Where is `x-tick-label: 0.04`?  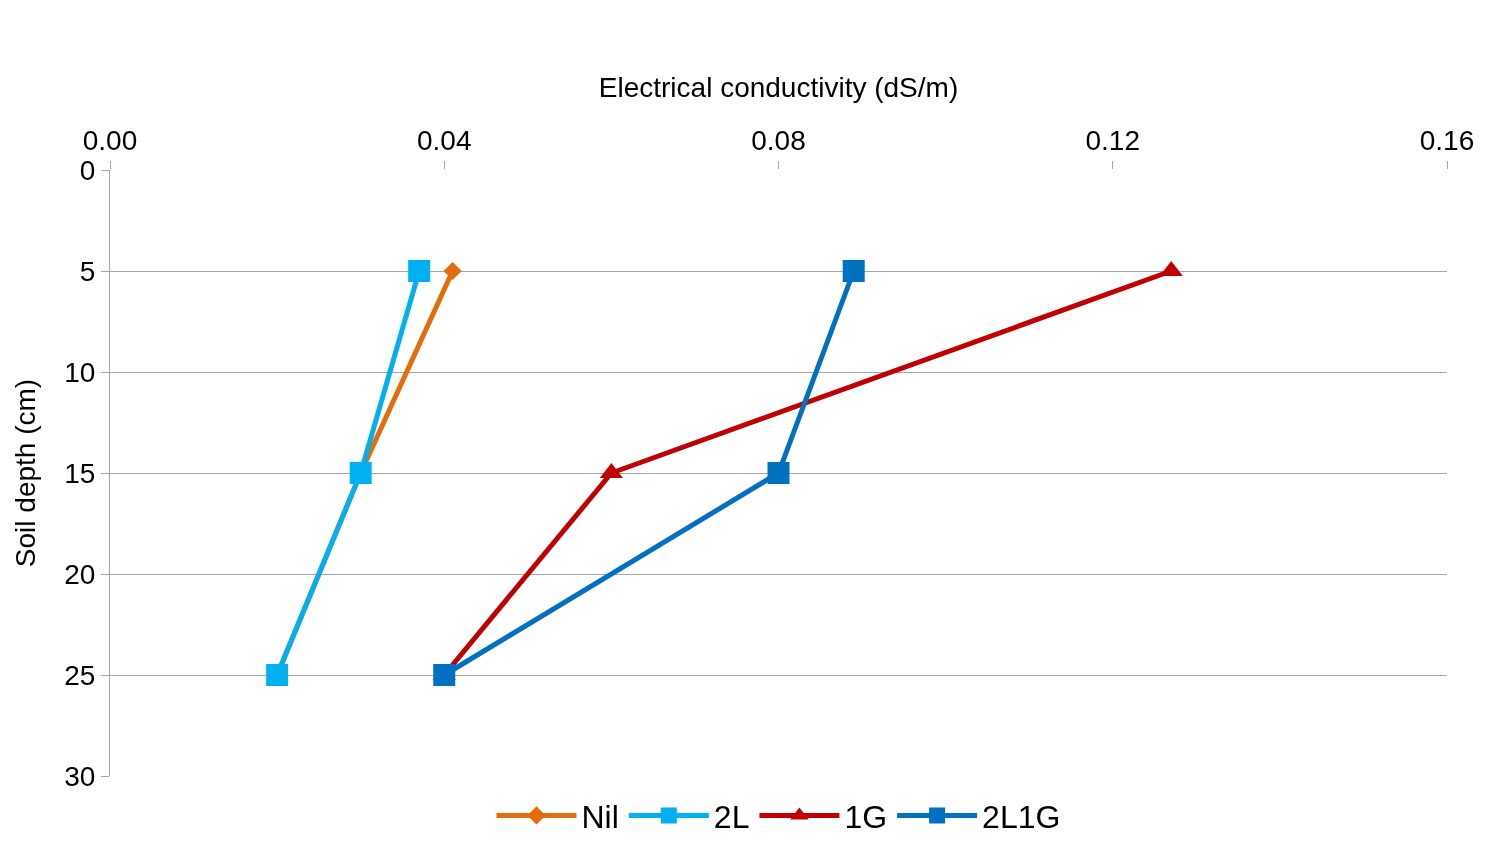
x-tick-label: 0.04 is located at coordinates (444, 140).